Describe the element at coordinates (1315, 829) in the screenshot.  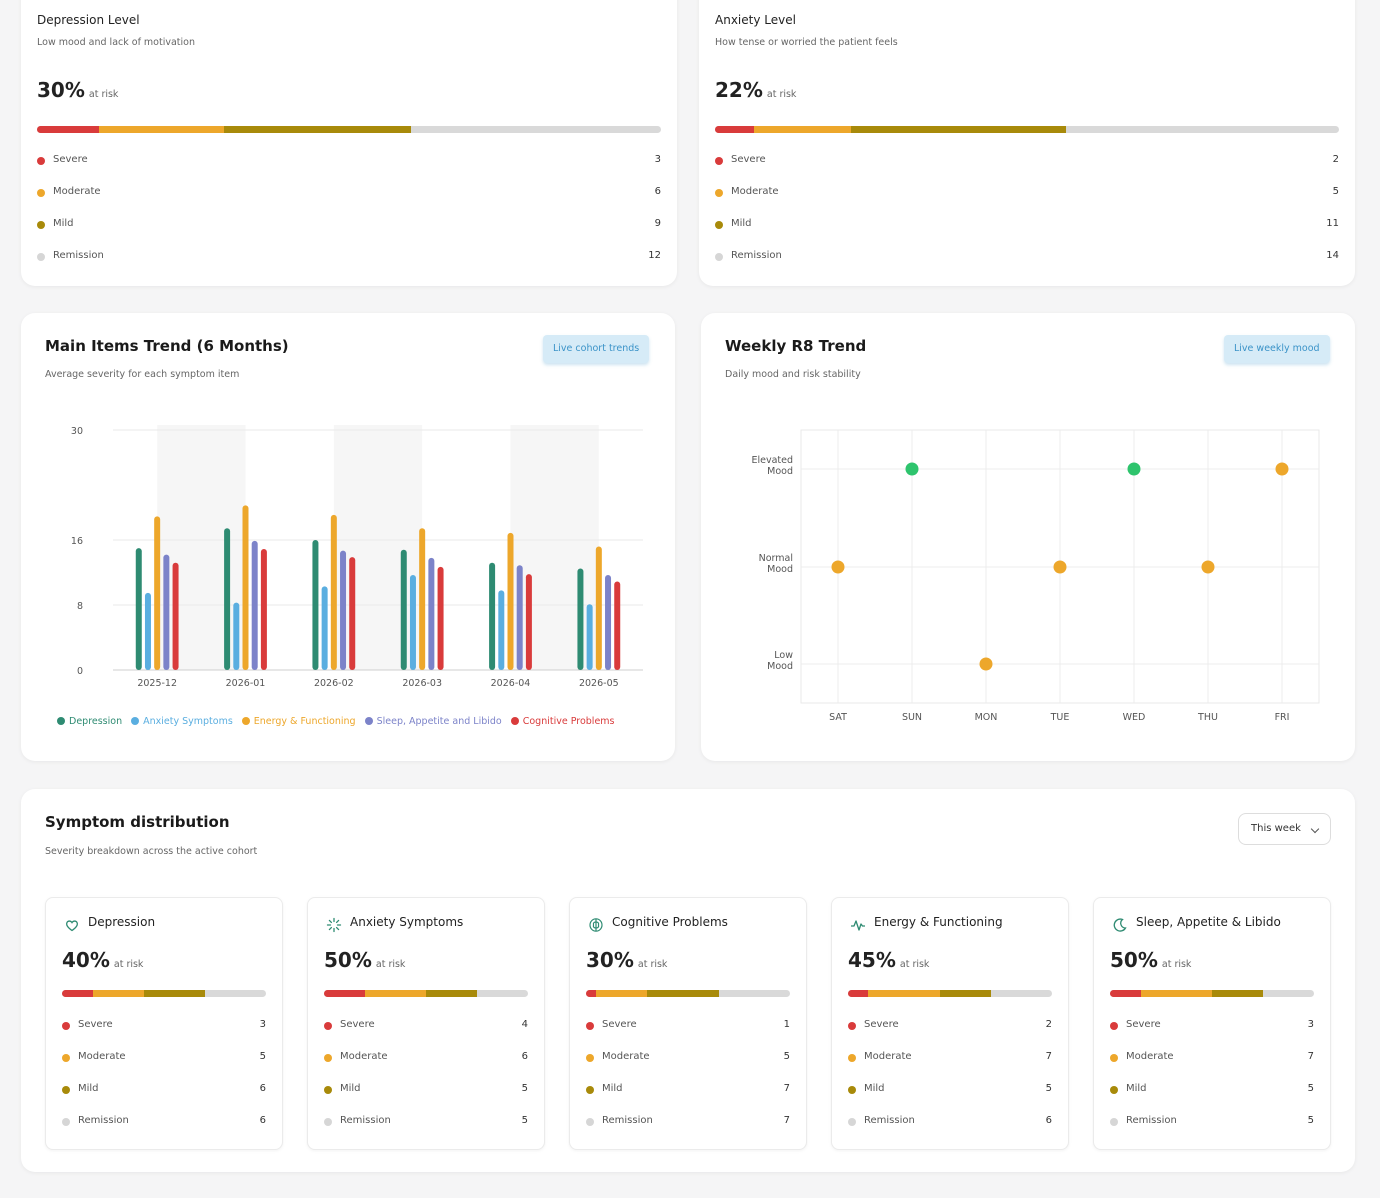
I see `chevron-down-icon` at that location.